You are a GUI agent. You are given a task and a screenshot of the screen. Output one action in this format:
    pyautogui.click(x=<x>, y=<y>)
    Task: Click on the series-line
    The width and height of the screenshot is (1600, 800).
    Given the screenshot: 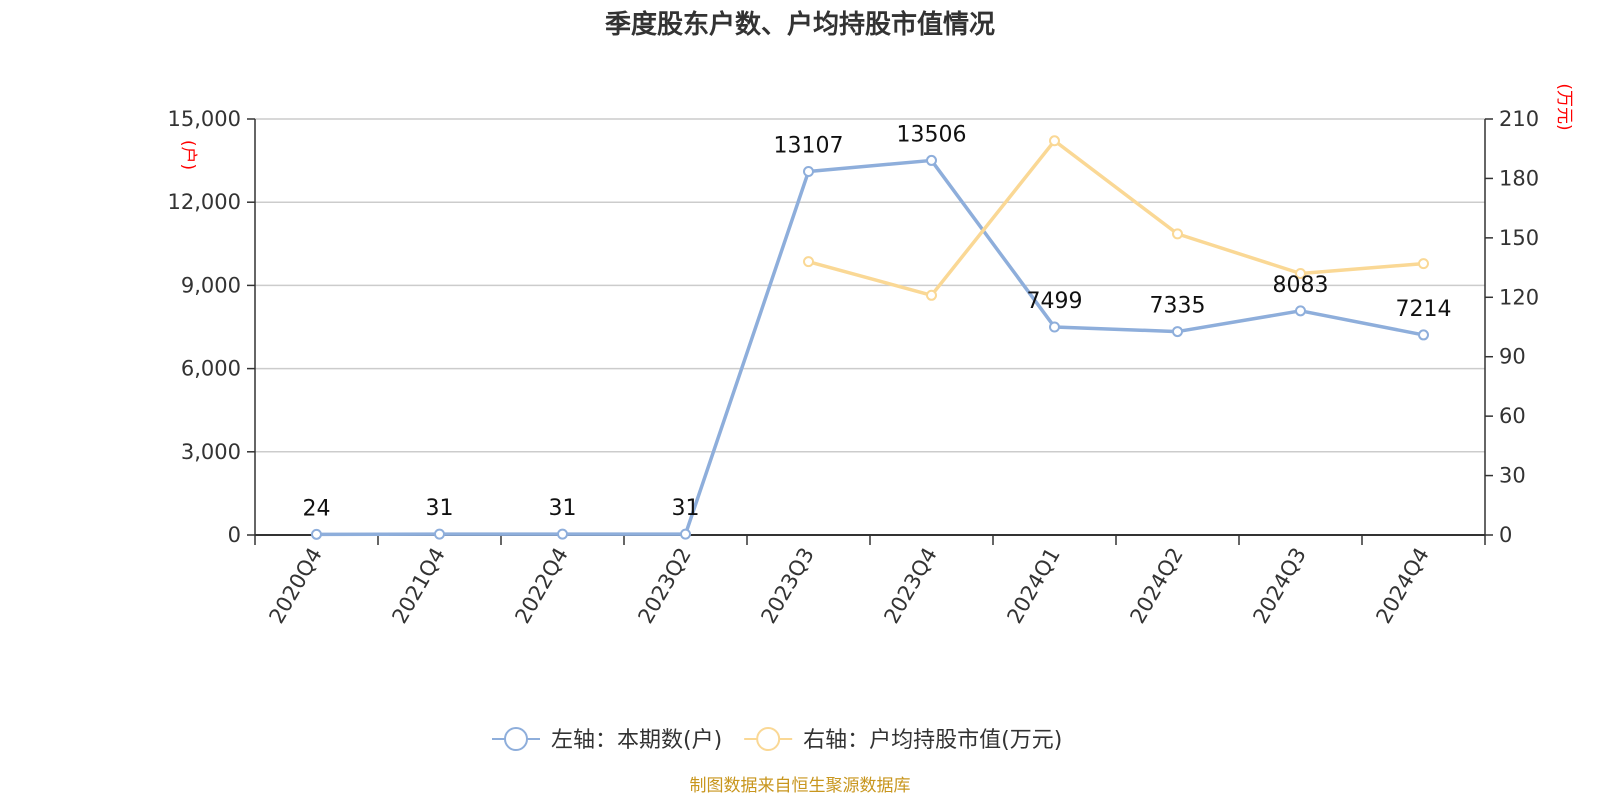 What is the action you would take?
    pyautogui.click(x=1116, y=218)
    